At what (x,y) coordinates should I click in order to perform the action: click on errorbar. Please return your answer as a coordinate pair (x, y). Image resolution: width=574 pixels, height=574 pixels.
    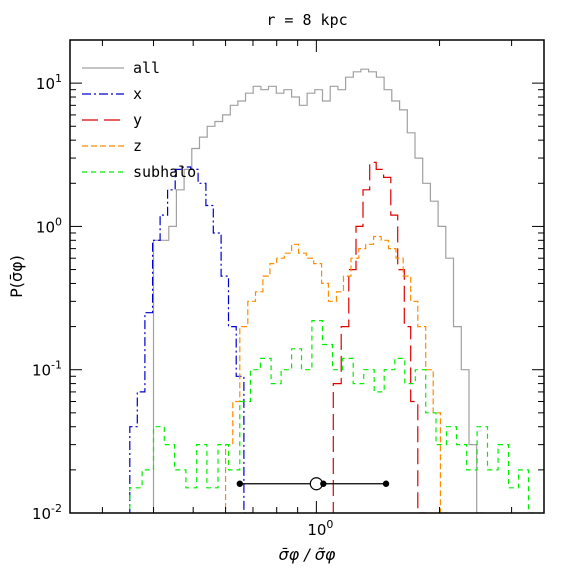
    Looking at the image, I should click on (313, 484).